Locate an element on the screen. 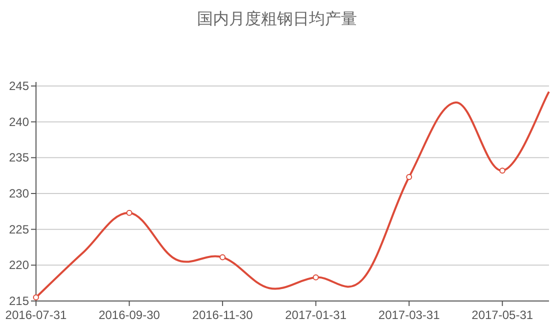  y-tick-label: 220 is located at coordinates (19, 265).